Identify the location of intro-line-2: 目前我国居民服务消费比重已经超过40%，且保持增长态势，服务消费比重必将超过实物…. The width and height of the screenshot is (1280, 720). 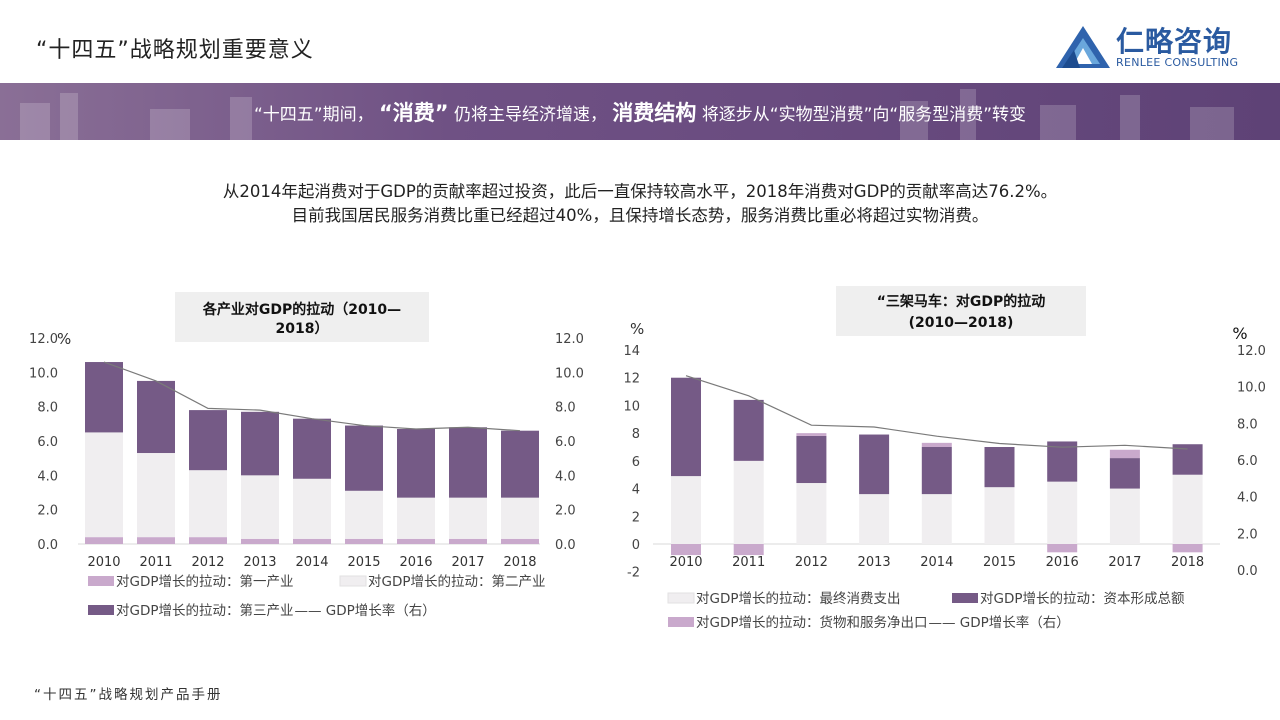
(640, 215).